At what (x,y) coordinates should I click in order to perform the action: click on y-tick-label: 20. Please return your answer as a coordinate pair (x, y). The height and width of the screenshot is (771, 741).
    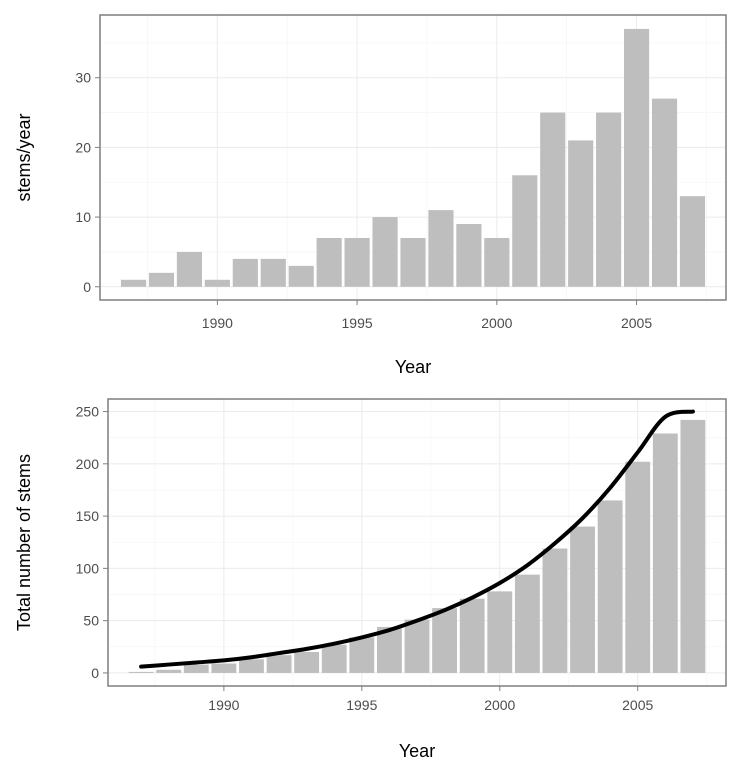
    Looking at the image, I should click on (83, 147).